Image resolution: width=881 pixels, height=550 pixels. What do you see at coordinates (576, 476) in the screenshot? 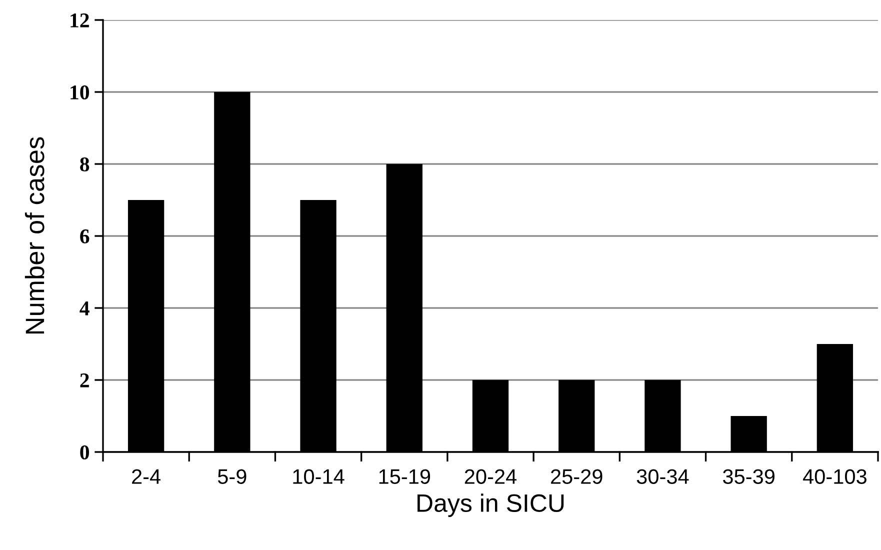
I see `x-tick-label: 25-29` at bounding box center [576, 476].